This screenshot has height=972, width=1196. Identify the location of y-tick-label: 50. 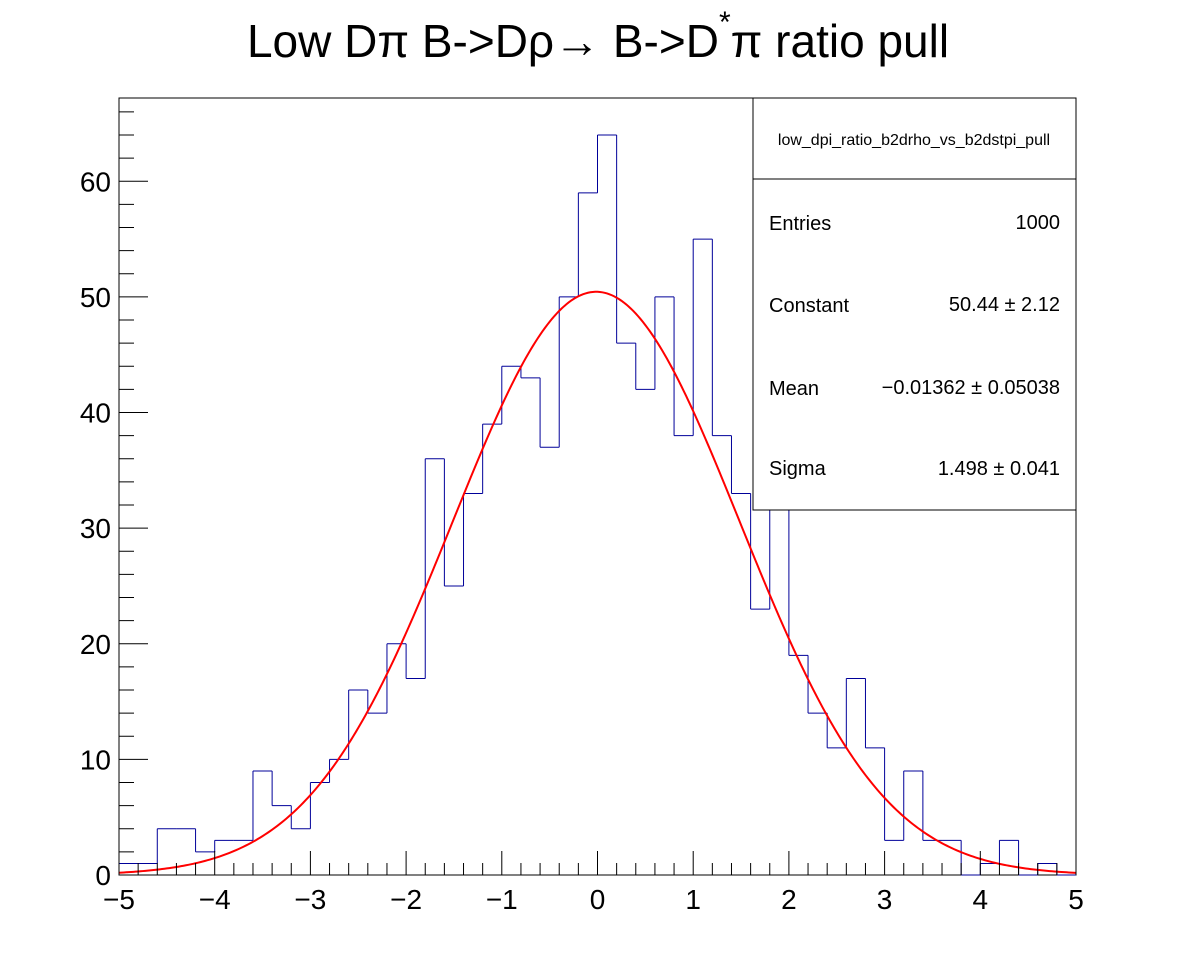
(95, 297).